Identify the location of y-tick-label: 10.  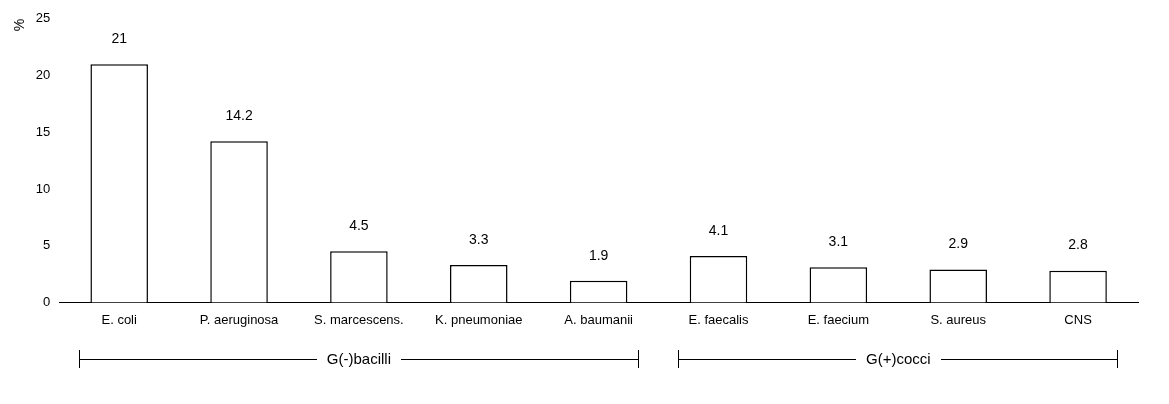
(43, 188).